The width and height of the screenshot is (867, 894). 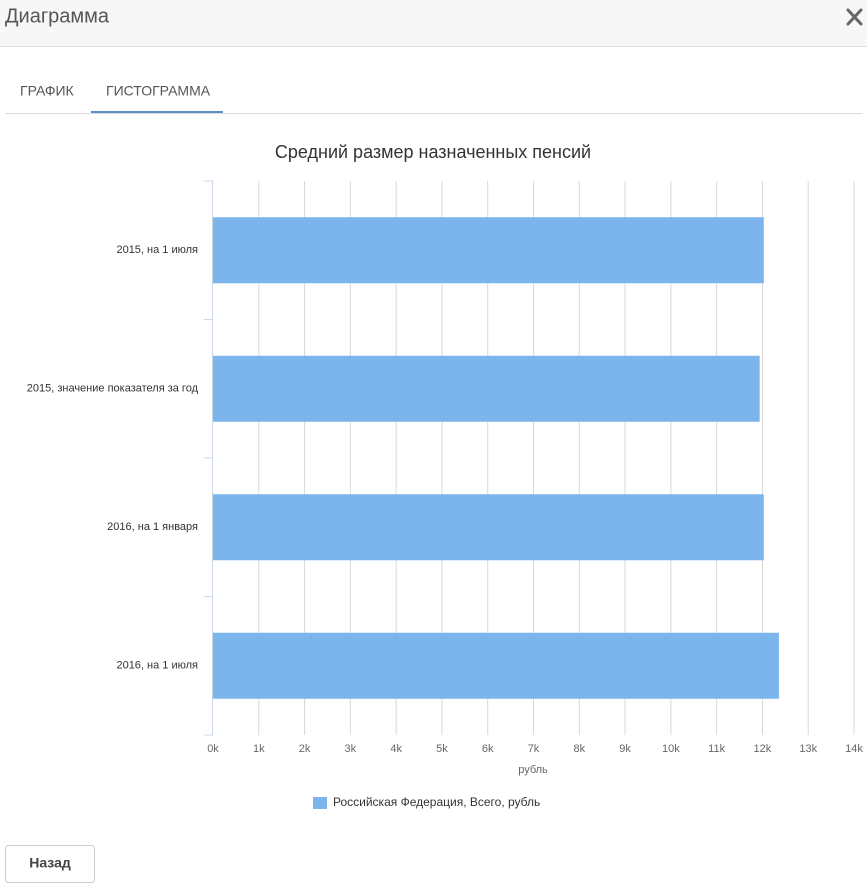 What do you see at coordinates (158, 91) in the screenshot?
I see `tab: ГИСТОГРАММА` at bounding box center [158, 91].